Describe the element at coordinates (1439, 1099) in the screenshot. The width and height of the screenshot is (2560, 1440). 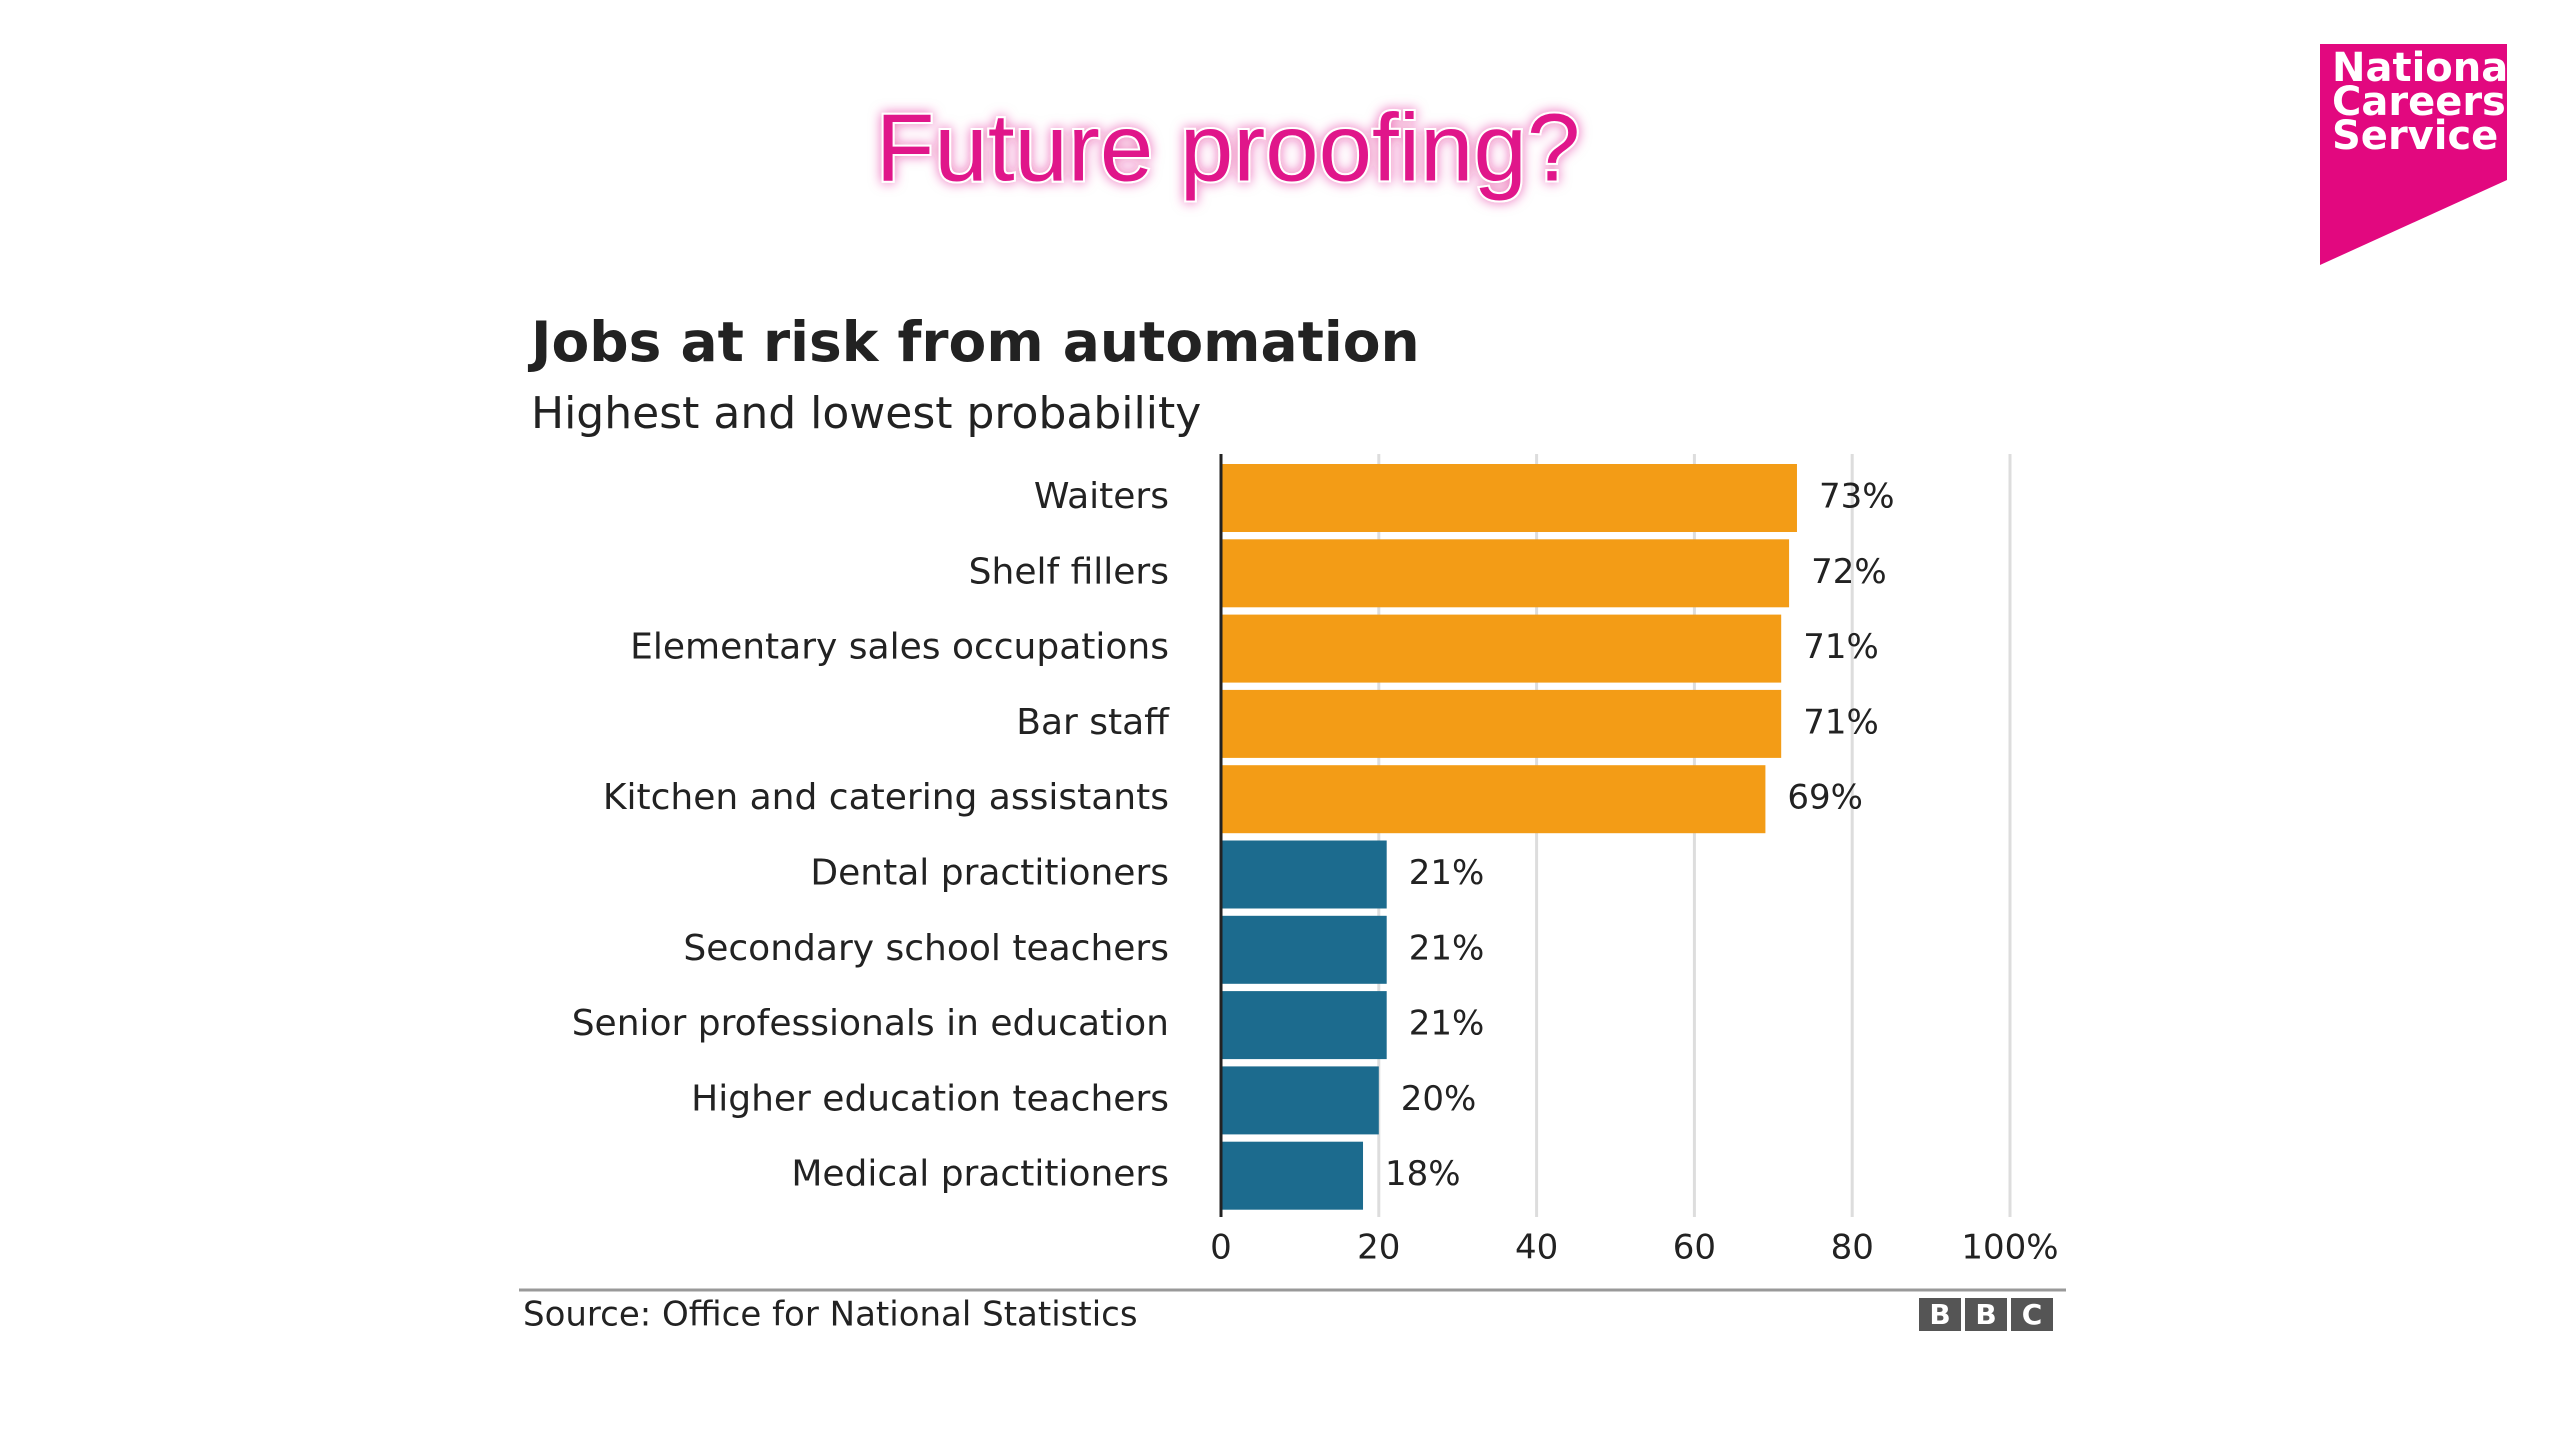
I see `value-label: 20%` at that location.